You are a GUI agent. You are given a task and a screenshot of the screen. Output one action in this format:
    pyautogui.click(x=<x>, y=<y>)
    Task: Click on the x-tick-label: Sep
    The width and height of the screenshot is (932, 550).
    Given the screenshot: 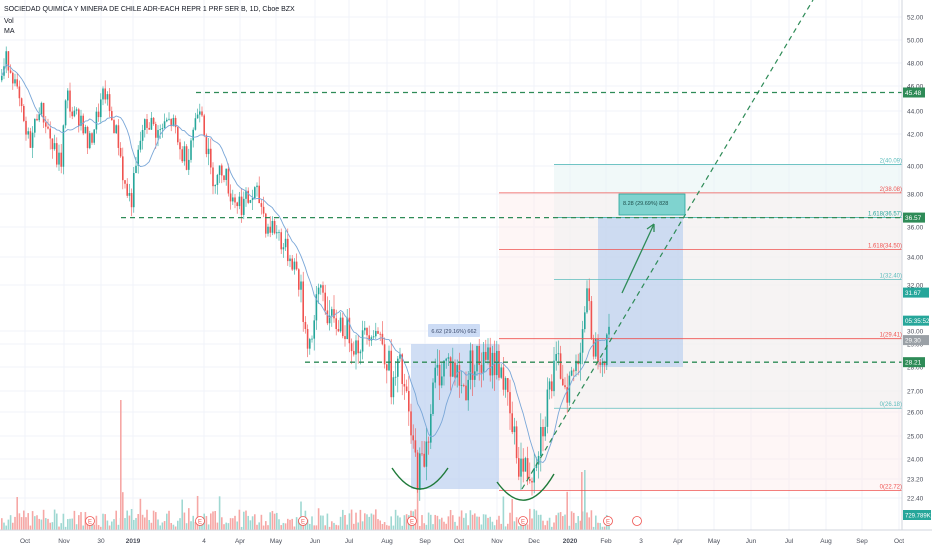 What is the action you would take?
    pyautogui.click(x=862, y=541)
    